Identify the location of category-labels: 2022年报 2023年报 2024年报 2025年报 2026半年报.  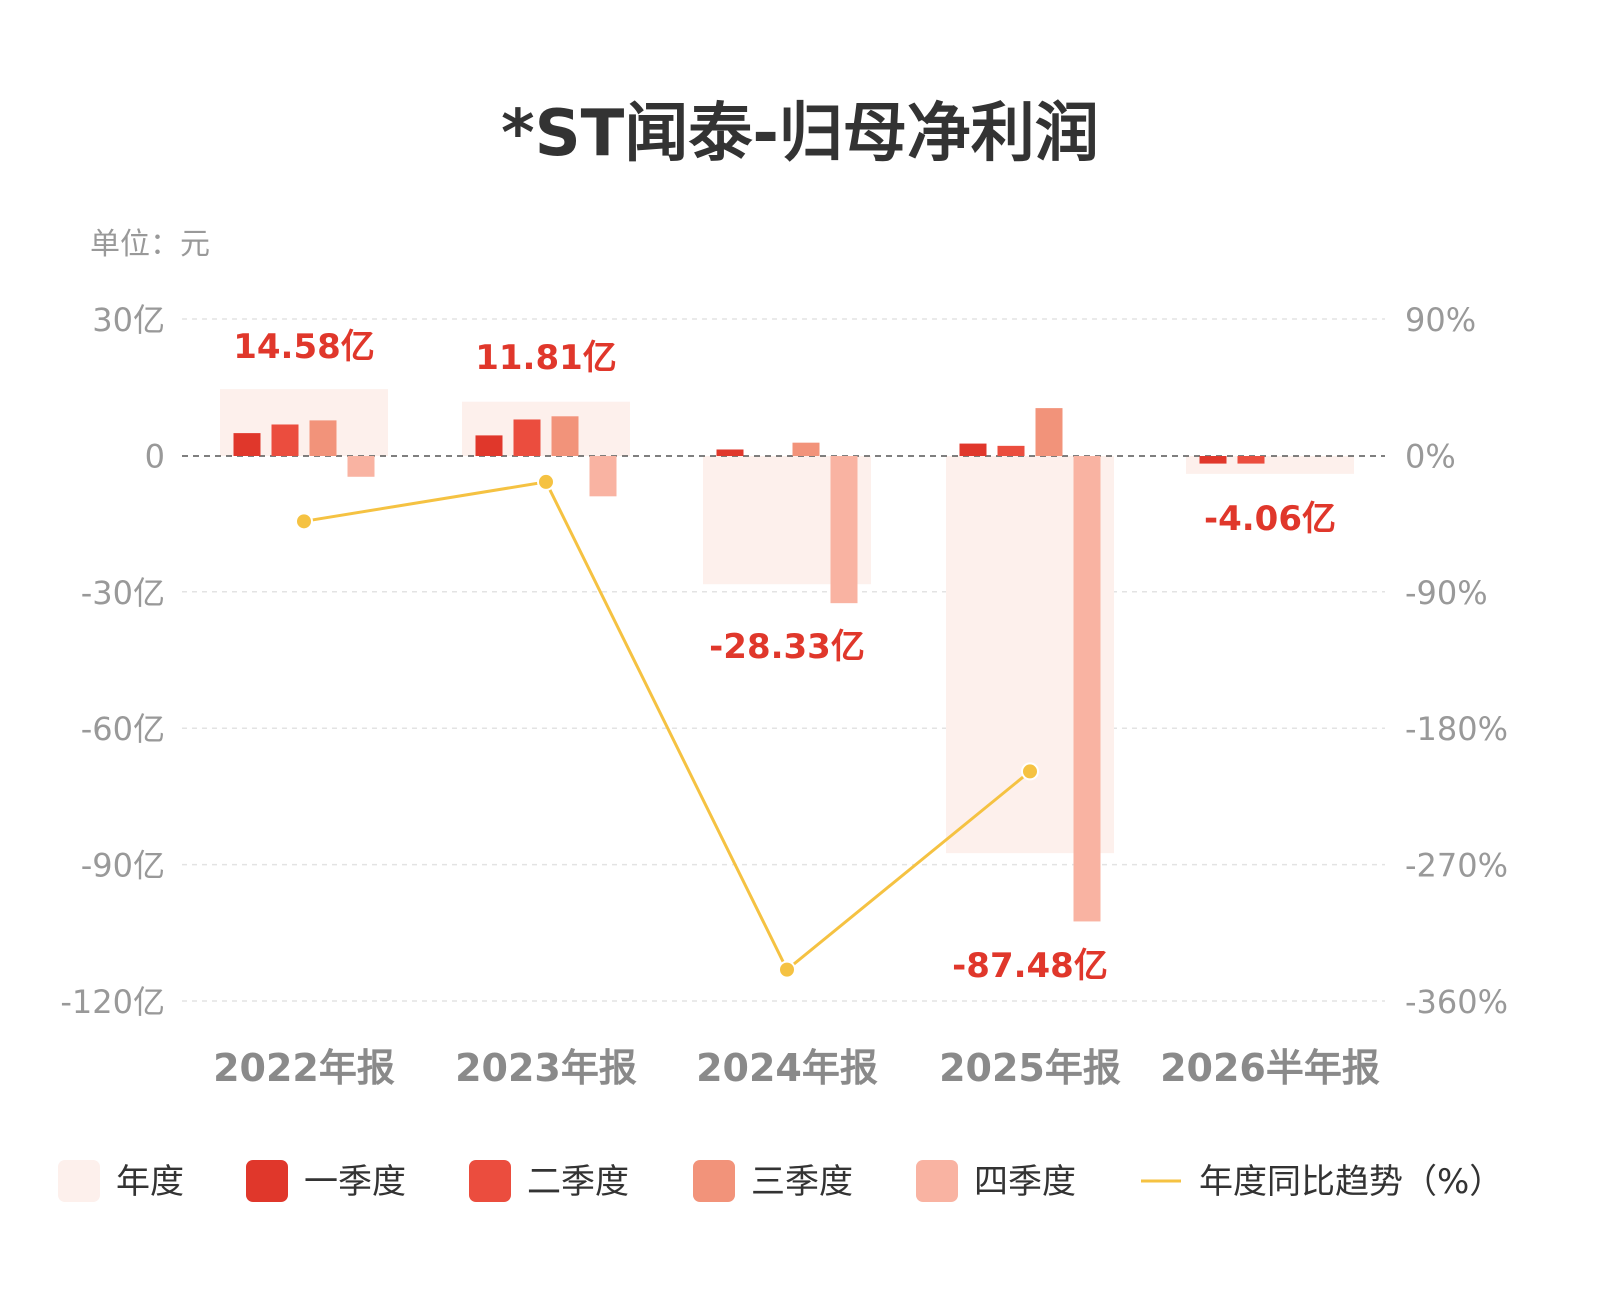
(796, 1068).